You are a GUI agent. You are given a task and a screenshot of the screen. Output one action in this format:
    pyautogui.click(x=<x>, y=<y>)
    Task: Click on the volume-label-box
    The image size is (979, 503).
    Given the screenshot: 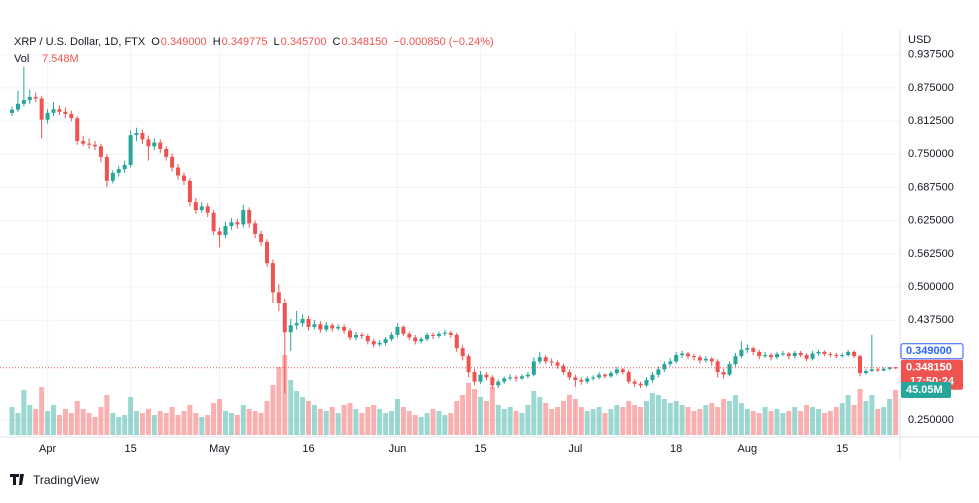 What is the action you would take?
    pyautogui.click(x=926, y=389)
    